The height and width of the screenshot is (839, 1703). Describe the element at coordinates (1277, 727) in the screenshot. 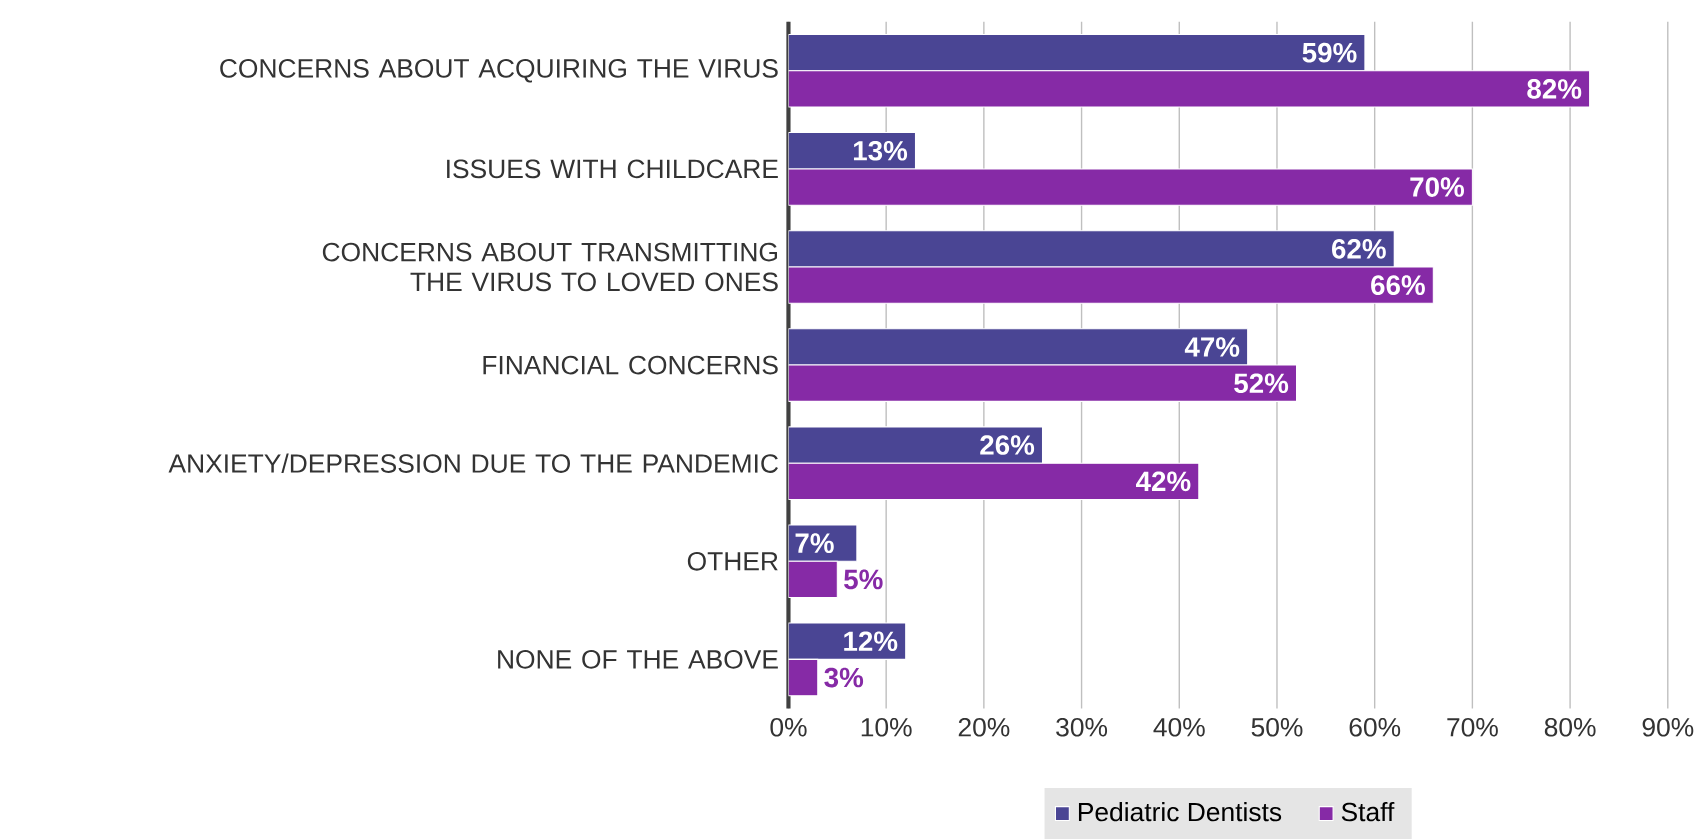

I see `x-tick-label: 50%` at that location.